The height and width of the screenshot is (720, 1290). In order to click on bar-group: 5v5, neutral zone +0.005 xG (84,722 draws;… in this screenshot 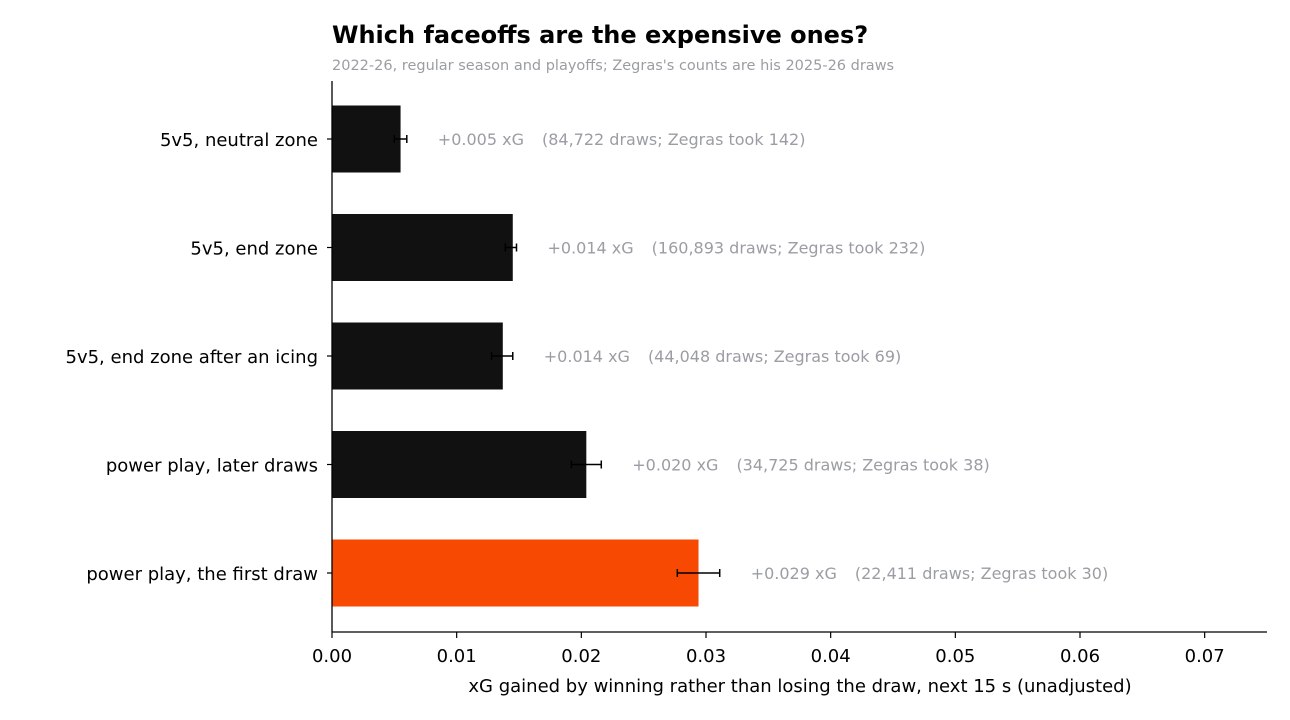, I will do `click(483, 139)`.